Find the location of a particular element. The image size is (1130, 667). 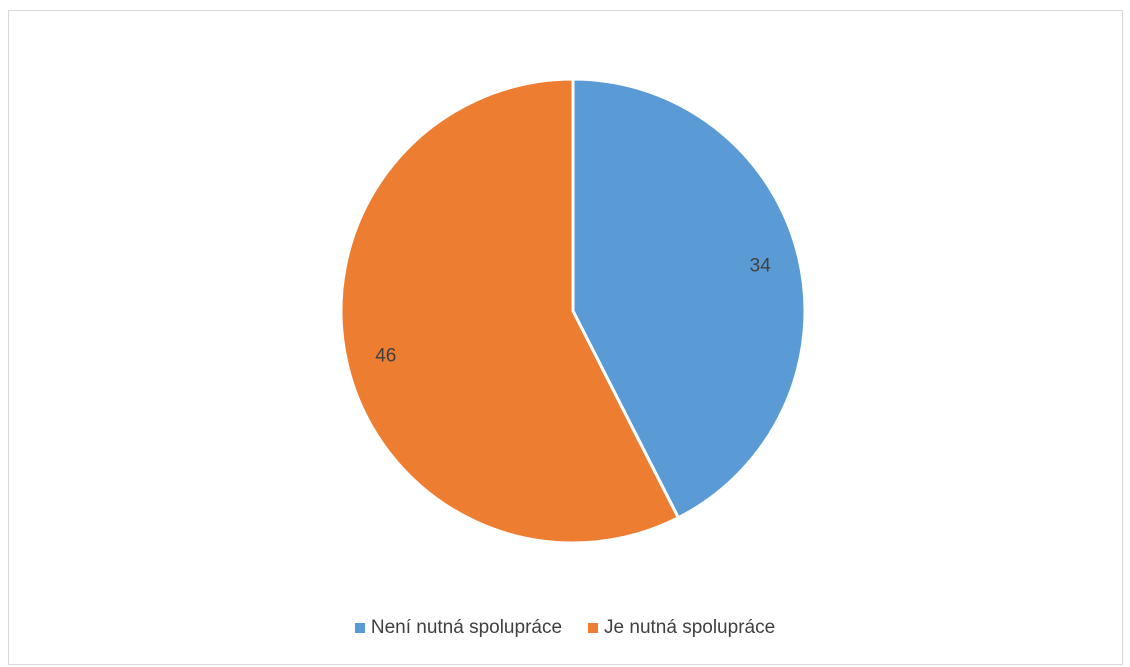

legend-item-je-nutna-spoluprace: Je nutná spolupráce is located at coordinates (681, 628).